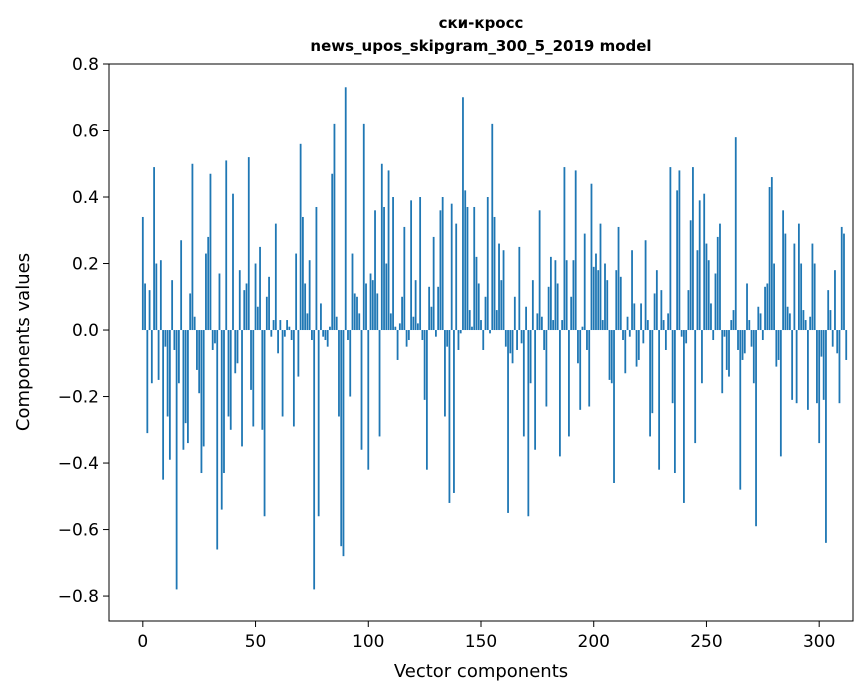  I want to click on x-axis-label: Vector components, so click(481, 671).